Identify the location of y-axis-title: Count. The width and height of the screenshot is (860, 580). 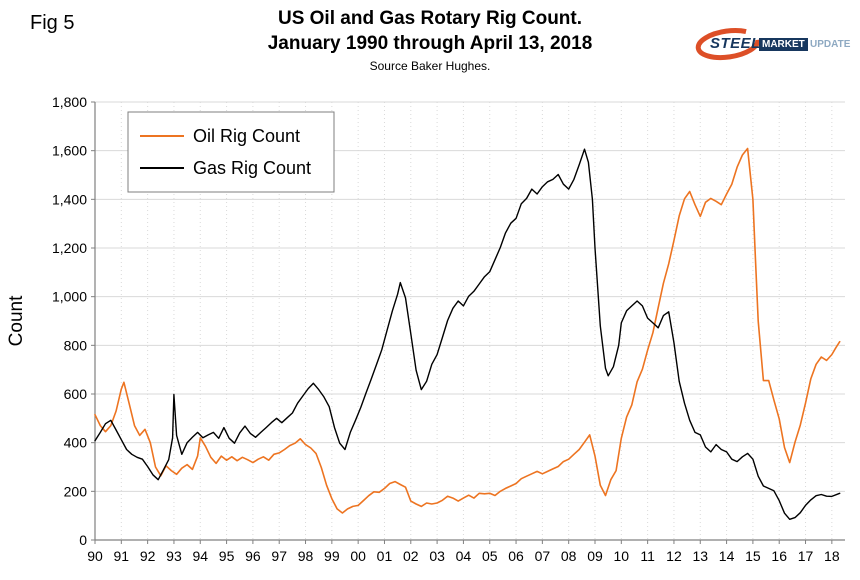
(16, 320).